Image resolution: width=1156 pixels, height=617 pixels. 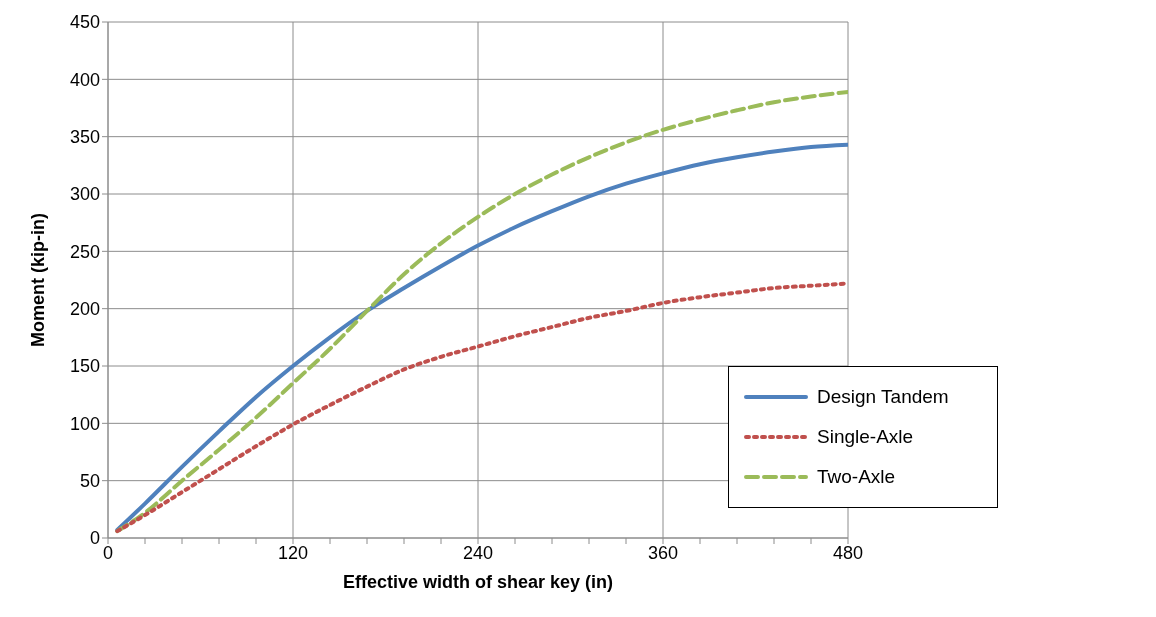 I want to click on y-tick-label: 450, so click(x=84, y=22).